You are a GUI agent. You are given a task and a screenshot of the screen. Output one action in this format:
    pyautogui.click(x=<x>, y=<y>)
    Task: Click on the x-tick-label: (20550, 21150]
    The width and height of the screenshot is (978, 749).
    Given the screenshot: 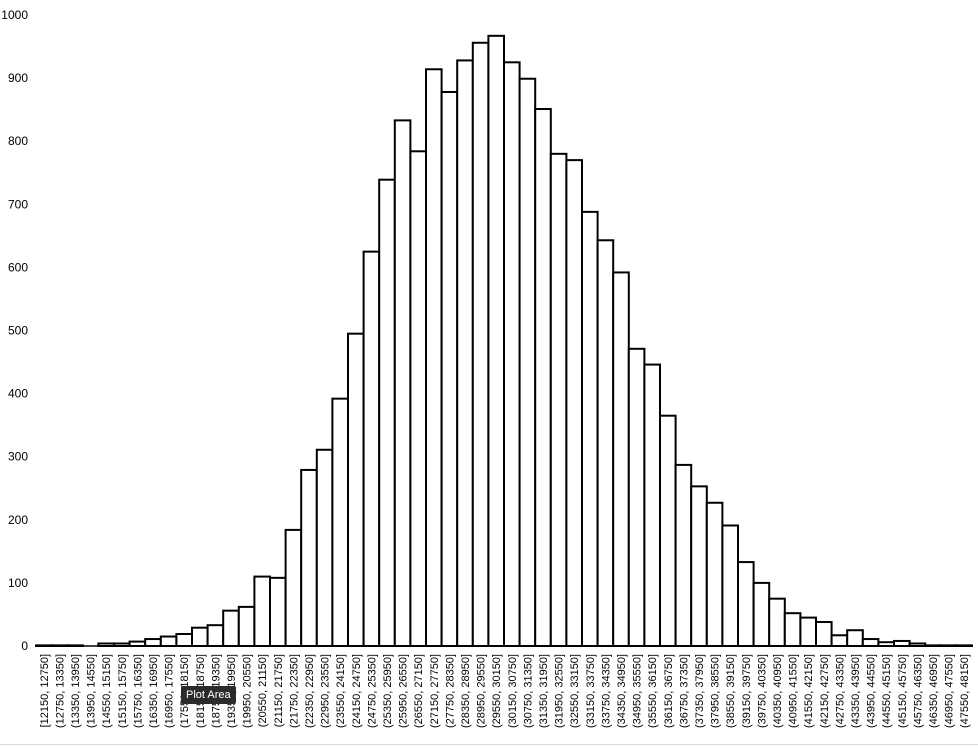 What is the action you would take?
    pyautogui.click(x=263, y=690)
    